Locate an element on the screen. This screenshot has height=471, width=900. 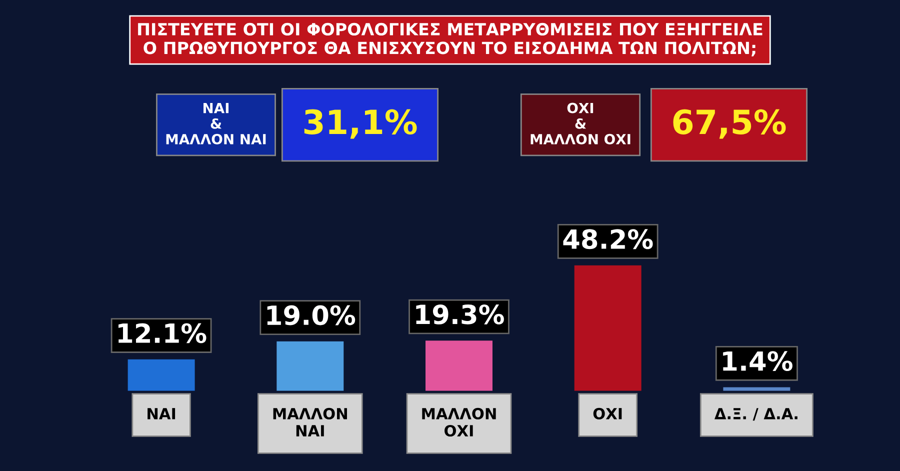
x-tick-label: ΝΑΙ is located at coordinates (162, 414).